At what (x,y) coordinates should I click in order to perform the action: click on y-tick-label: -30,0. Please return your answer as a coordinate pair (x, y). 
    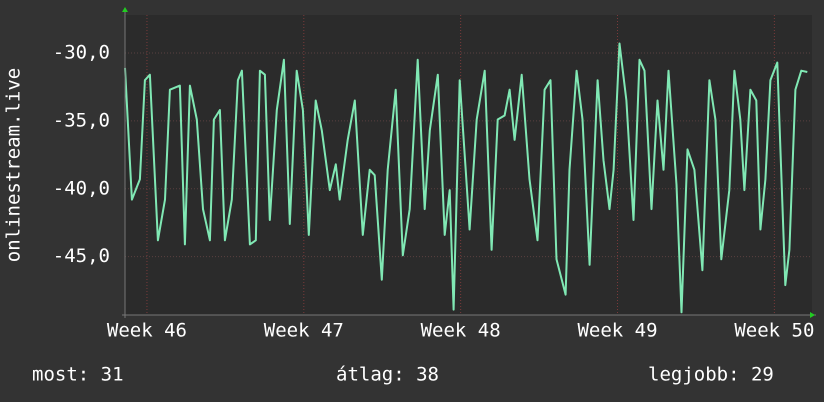
    Looking at the image, I should click on (81, 53).